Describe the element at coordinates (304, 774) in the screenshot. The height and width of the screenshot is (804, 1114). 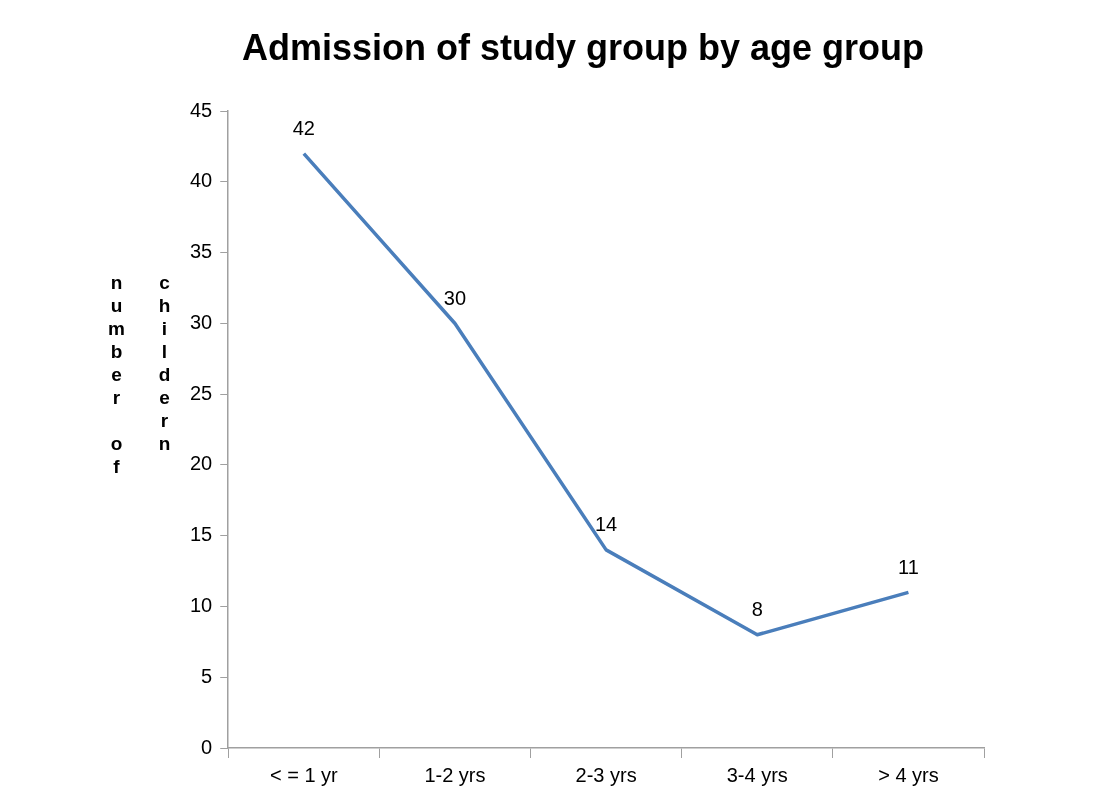
I see `x-tick-label: < = 1 yr` at that location.